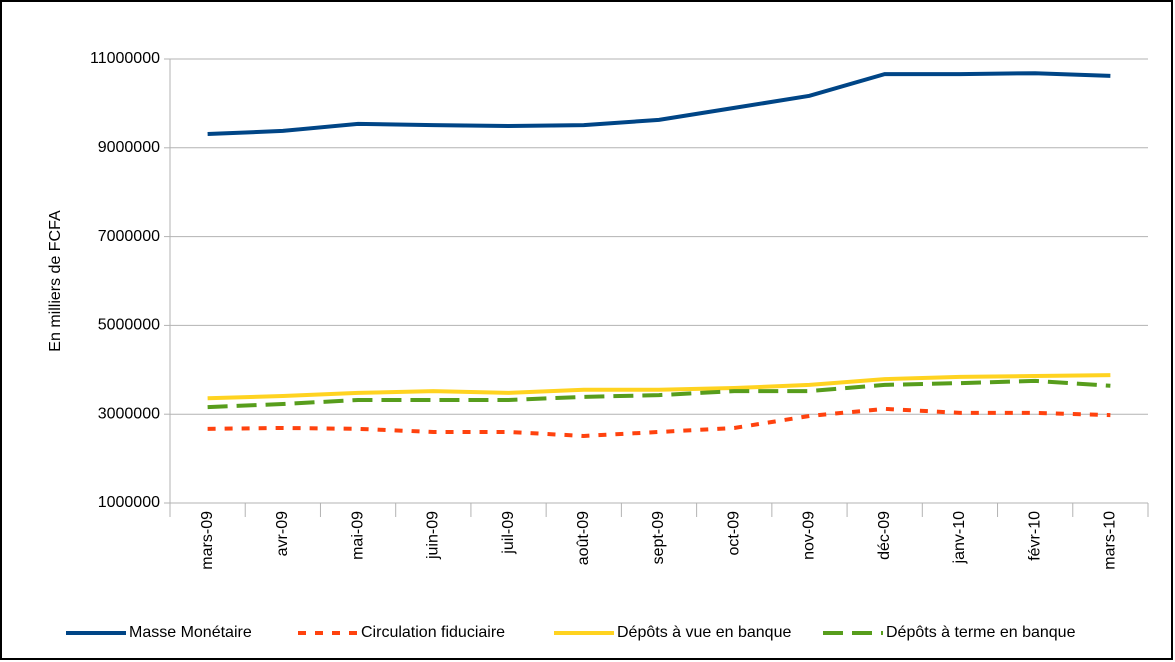  Describe the element at coordinates (129, 325) in the screenshot. I see `y-tick-label: 5000000` at that location.